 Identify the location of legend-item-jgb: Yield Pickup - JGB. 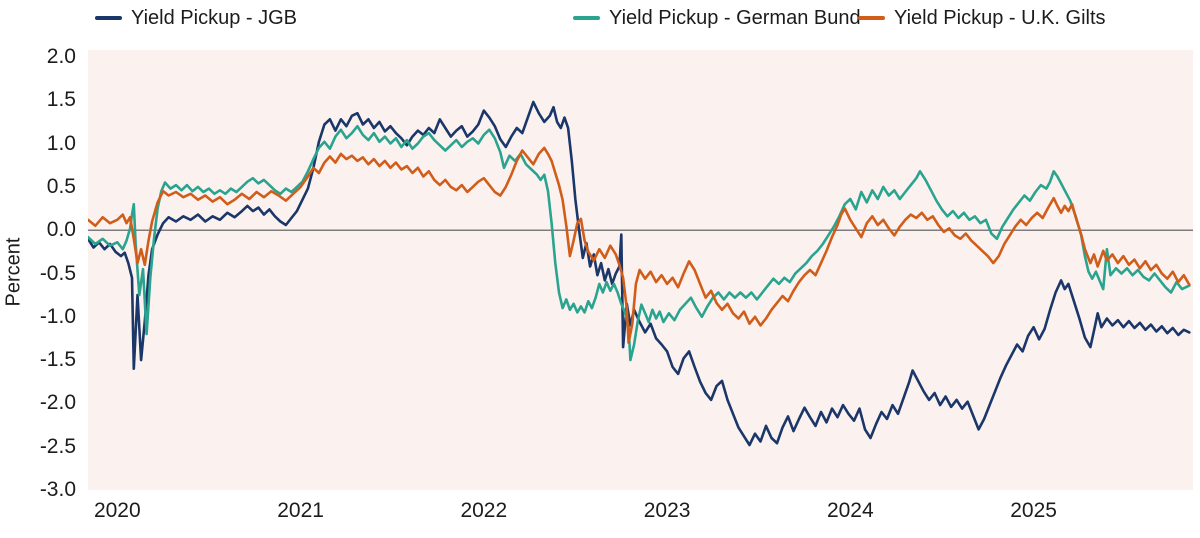
(196, 18).